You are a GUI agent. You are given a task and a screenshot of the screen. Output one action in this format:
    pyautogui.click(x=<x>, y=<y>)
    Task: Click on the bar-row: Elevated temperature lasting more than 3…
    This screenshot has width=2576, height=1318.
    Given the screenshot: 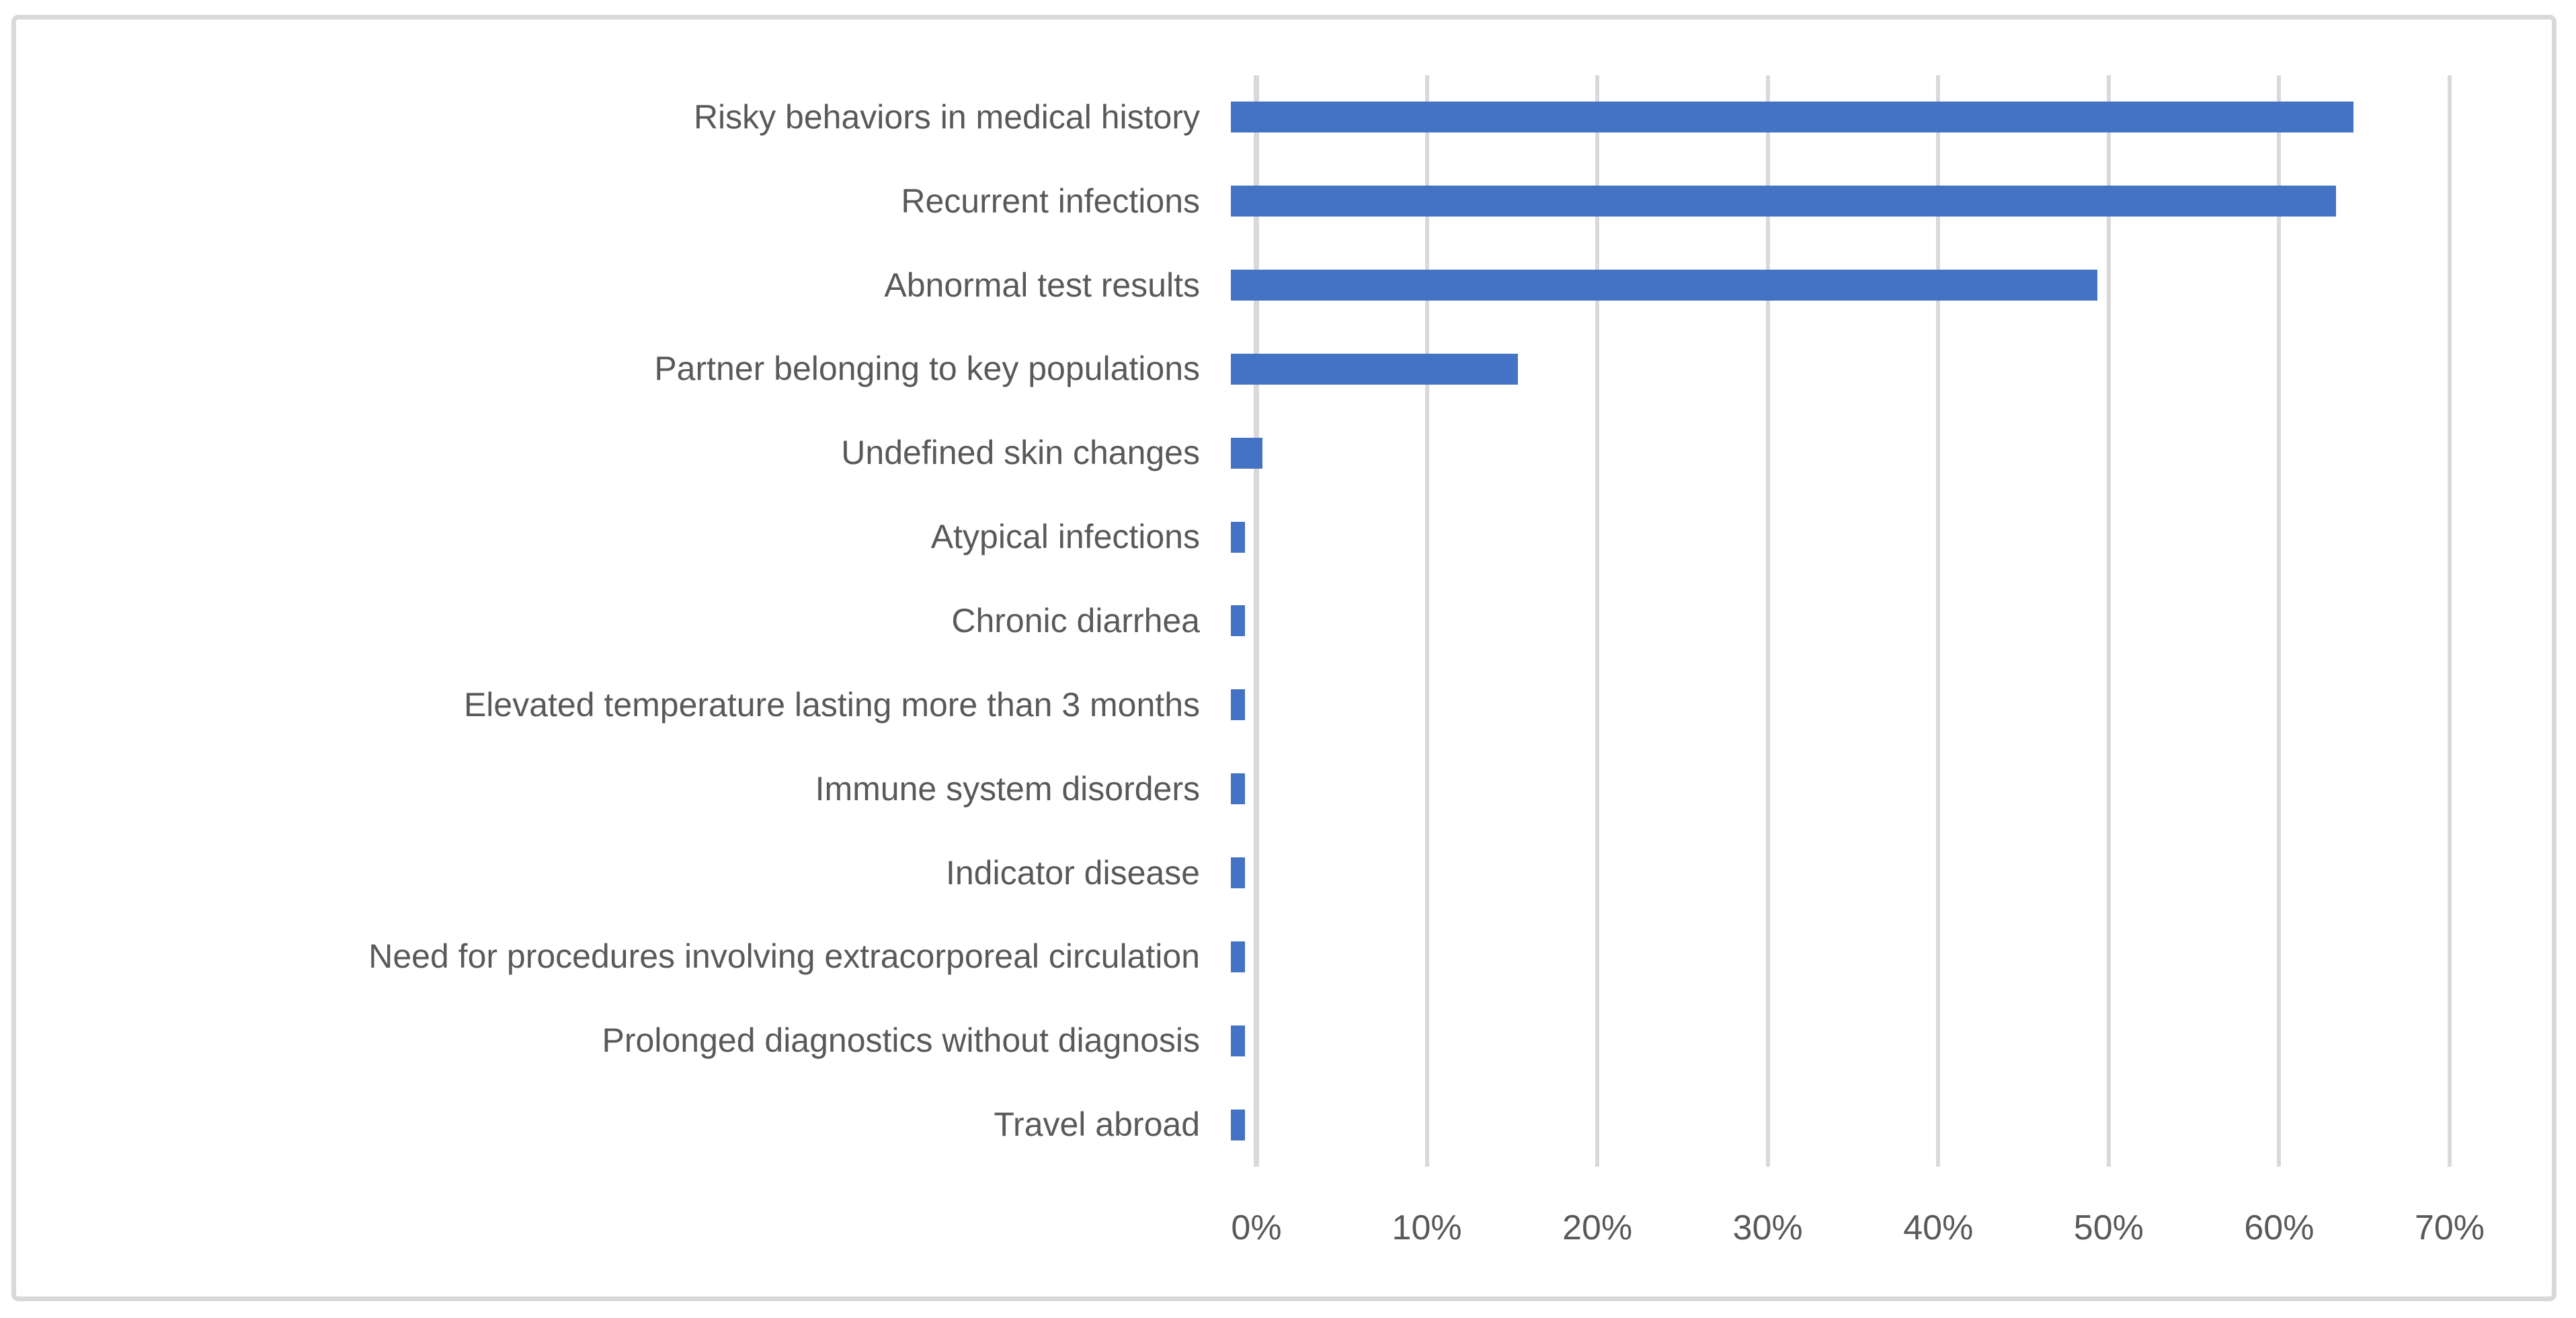 What is the action you would take?
    pyautogui.click(x=1288, y=705)
    